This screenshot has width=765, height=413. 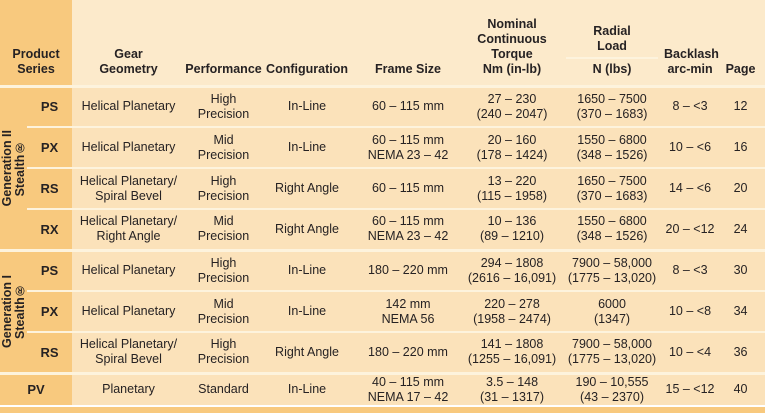 I want to click on header-radial-load-title: Radial Load, so click(x=612, y=41).